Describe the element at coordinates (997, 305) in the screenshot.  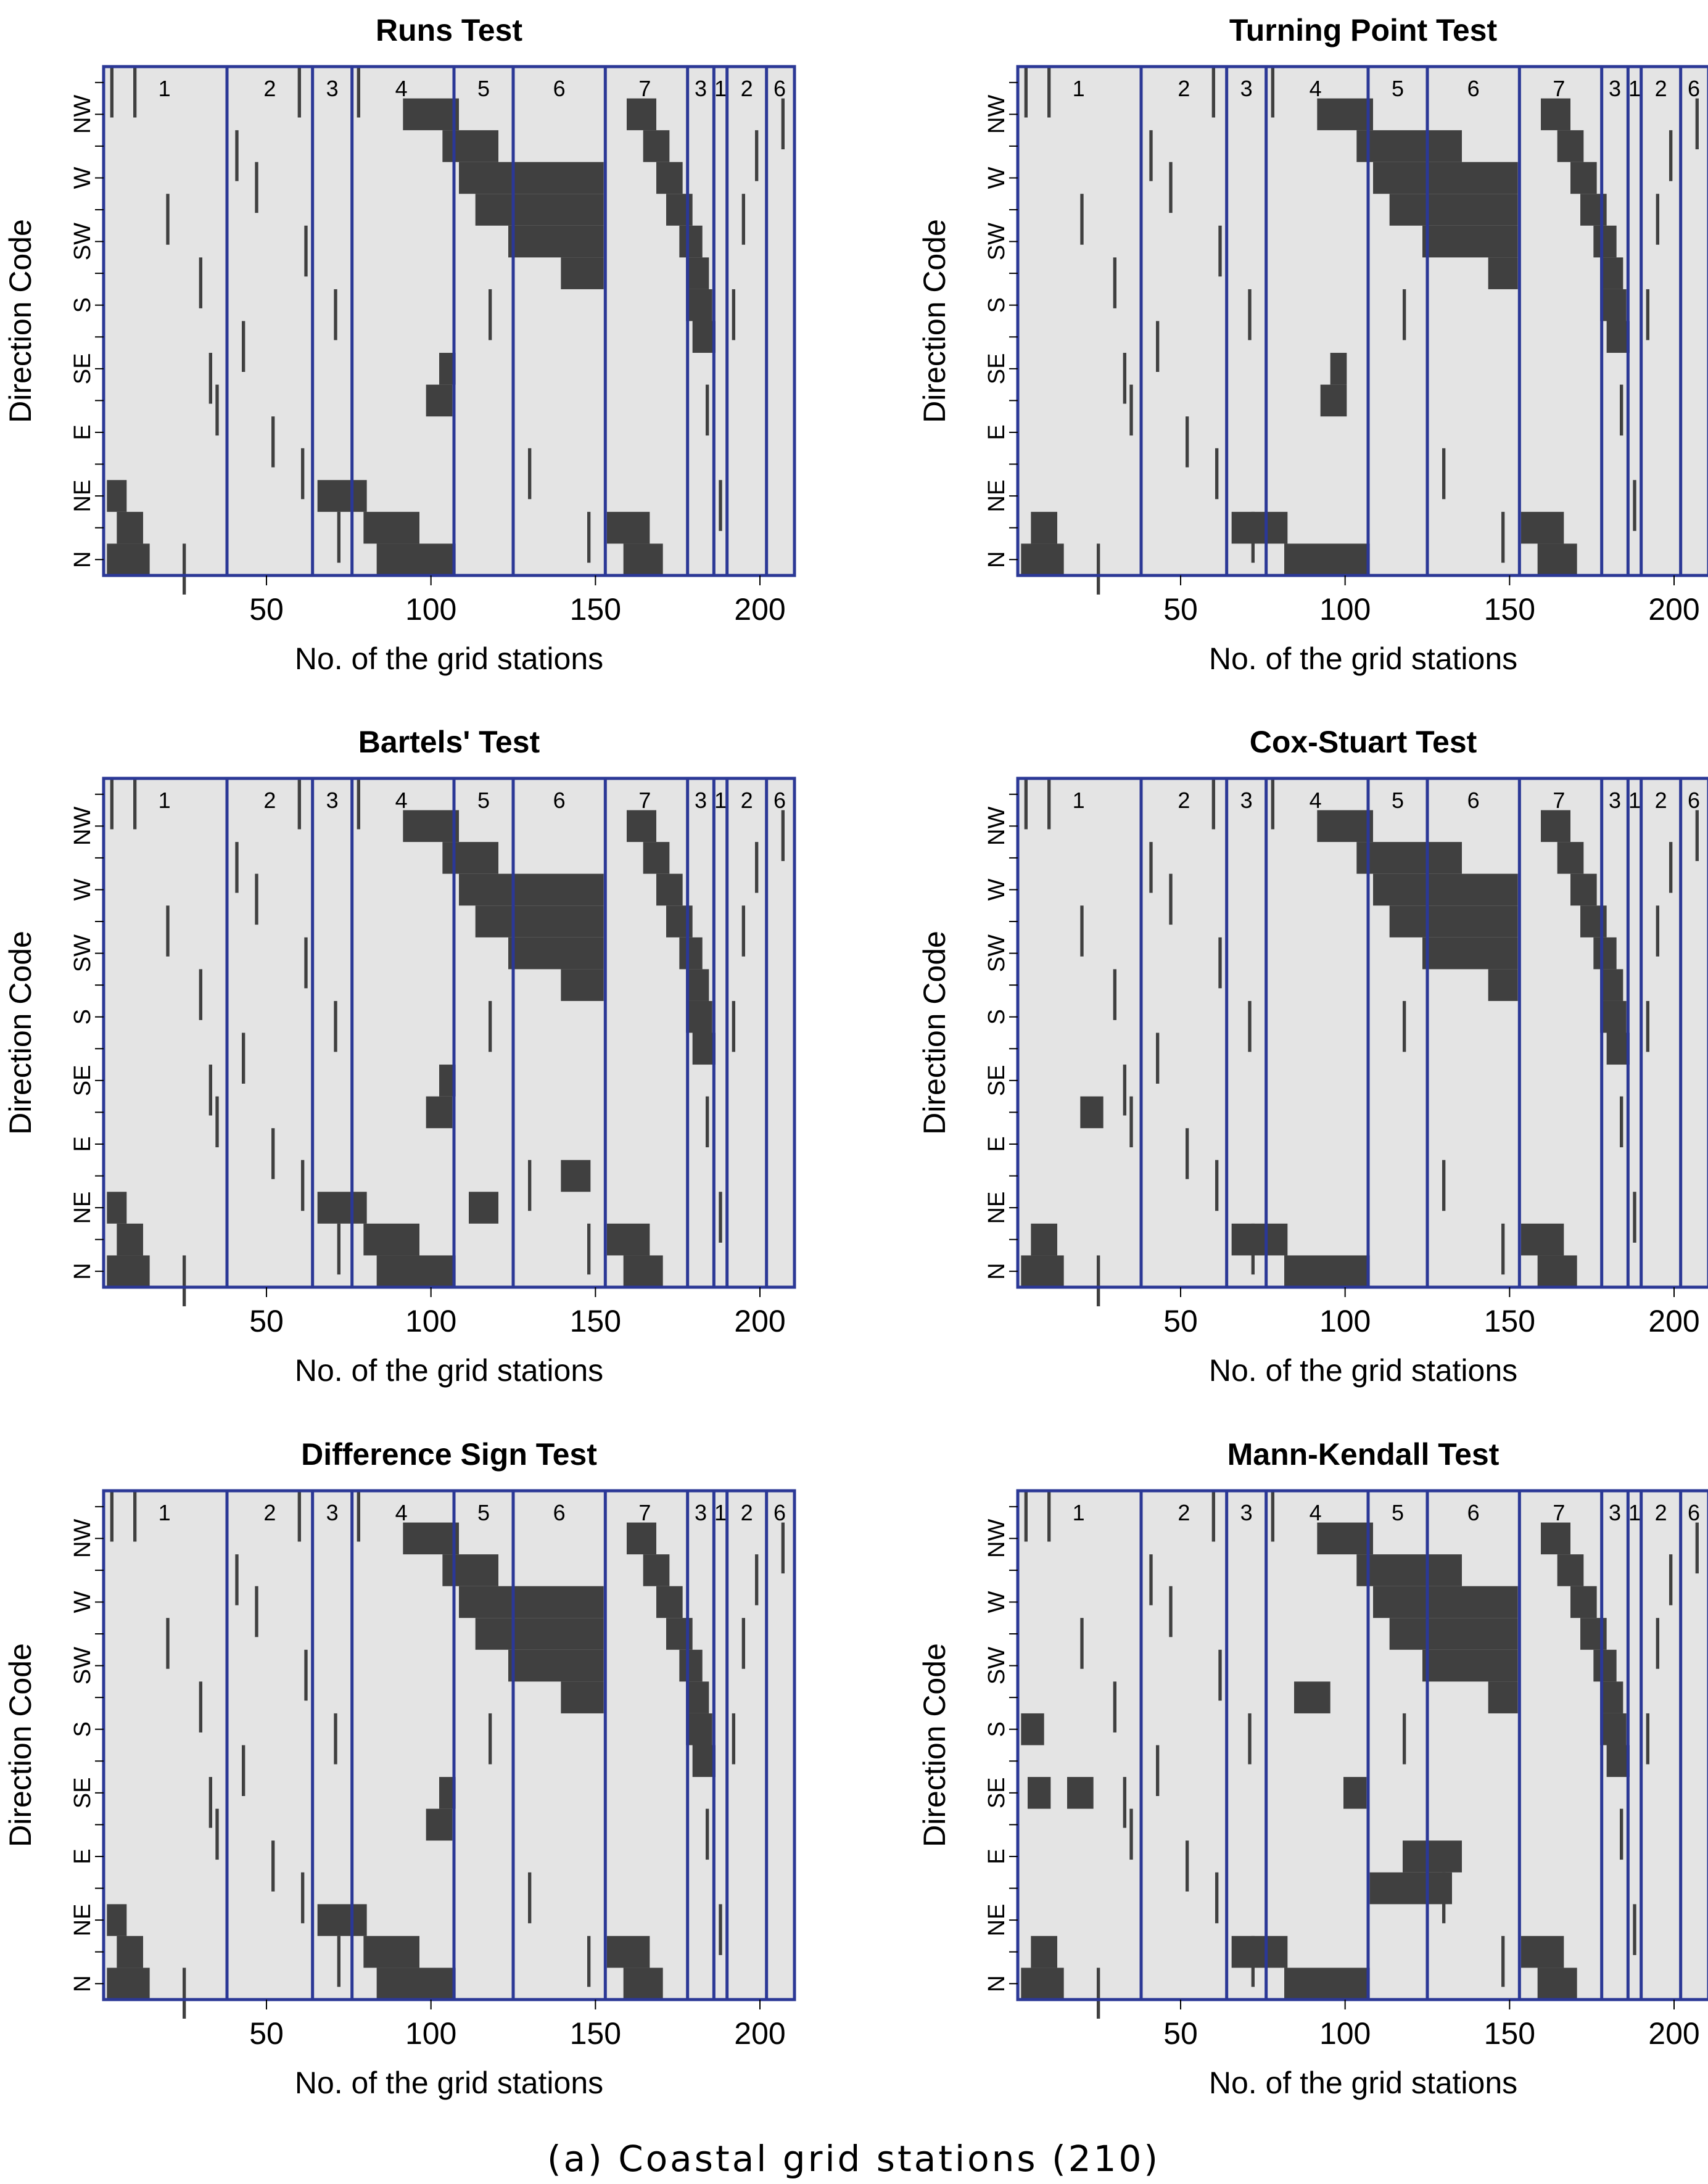
I see `y-tick-label: S` at that location.